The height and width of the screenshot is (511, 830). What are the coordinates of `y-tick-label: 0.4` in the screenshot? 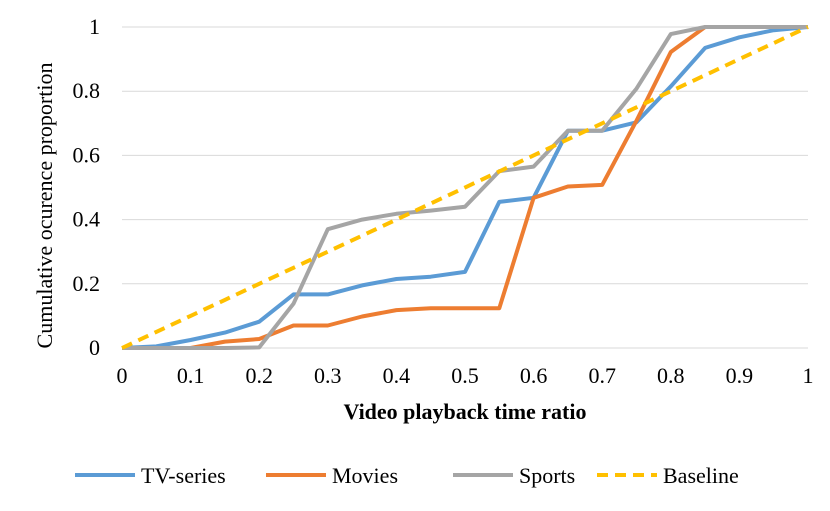 It's located at (87, 219).